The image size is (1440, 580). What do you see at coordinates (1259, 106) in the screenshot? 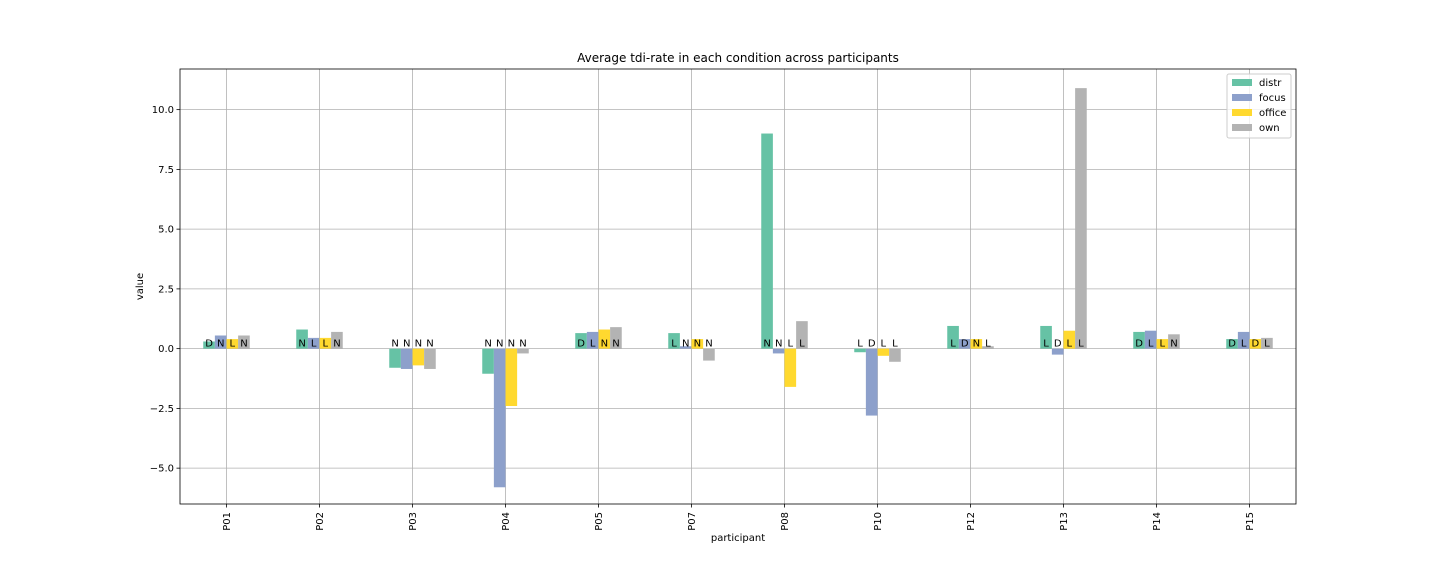
I see `legend: distr focus office own` at bounding box center [1259, 106].